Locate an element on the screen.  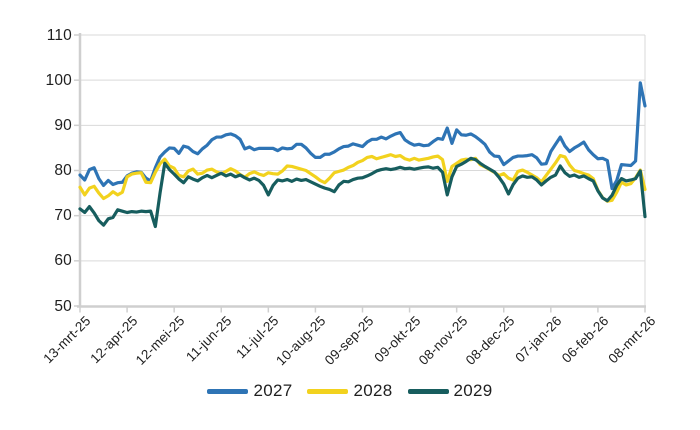
y-tick-label: 90 is located at coordinates (63, 125).